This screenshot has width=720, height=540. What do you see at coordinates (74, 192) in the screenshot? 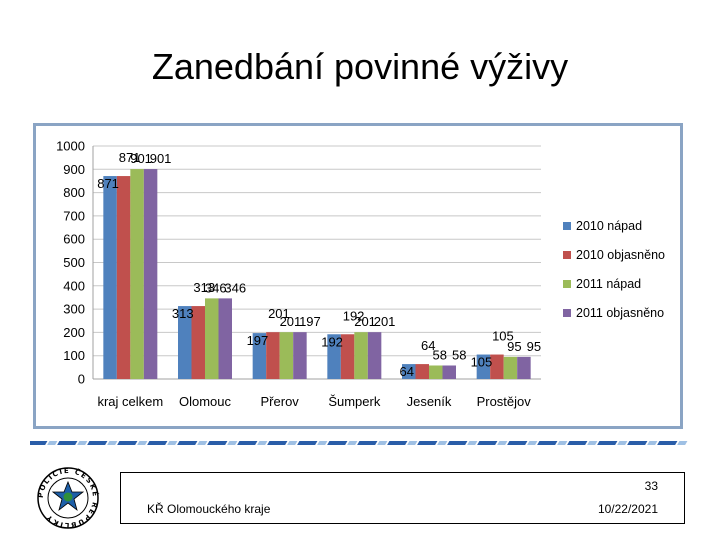
I see `y-tick-label: 800` at bounding box center [74, 192].